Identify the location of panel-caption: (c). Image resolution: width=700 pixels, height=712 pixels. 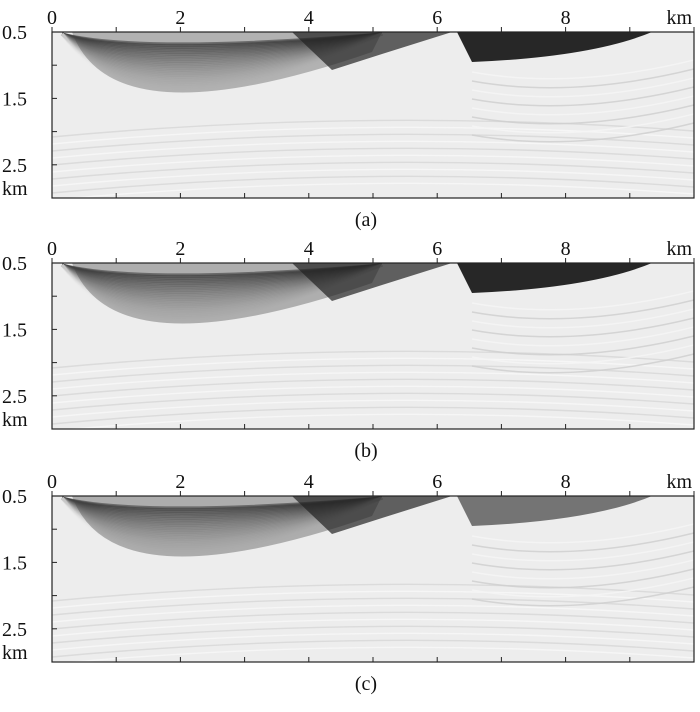
(366, 684).